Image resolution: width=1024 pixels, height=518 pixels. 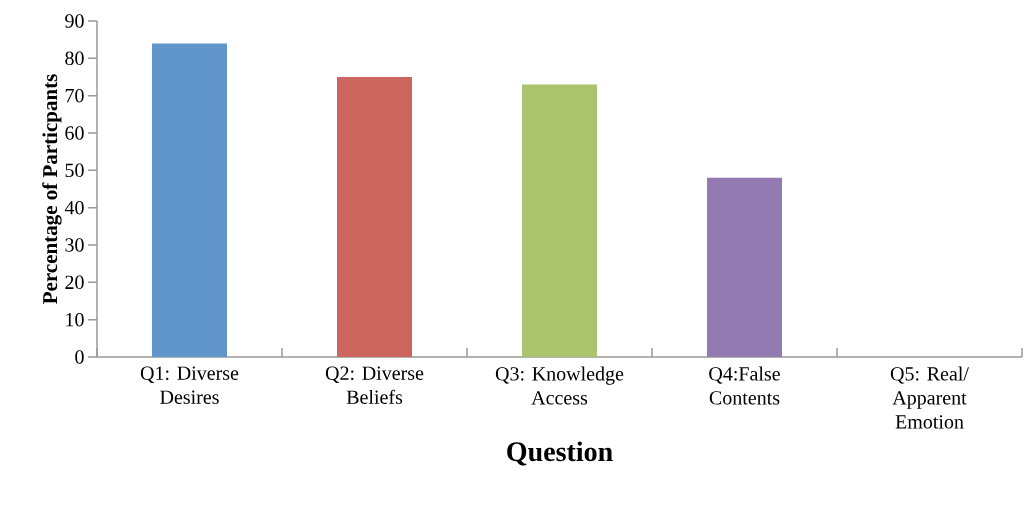 What do you see at coordinates (929, 397) in the screenshot?
I see `x-tick-label: Q5: Real/ Apparent Emotion` at bounding box center [929, 397].